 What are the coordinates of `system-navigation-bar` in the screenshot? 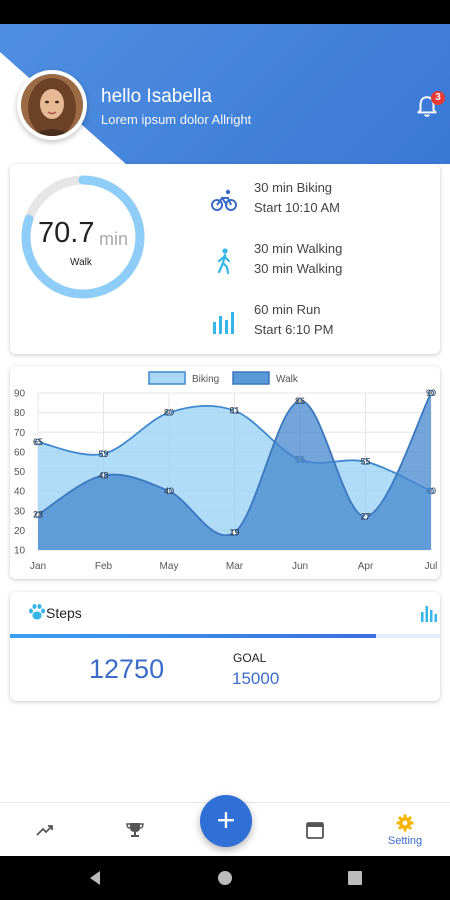 It's located at (225, 878).